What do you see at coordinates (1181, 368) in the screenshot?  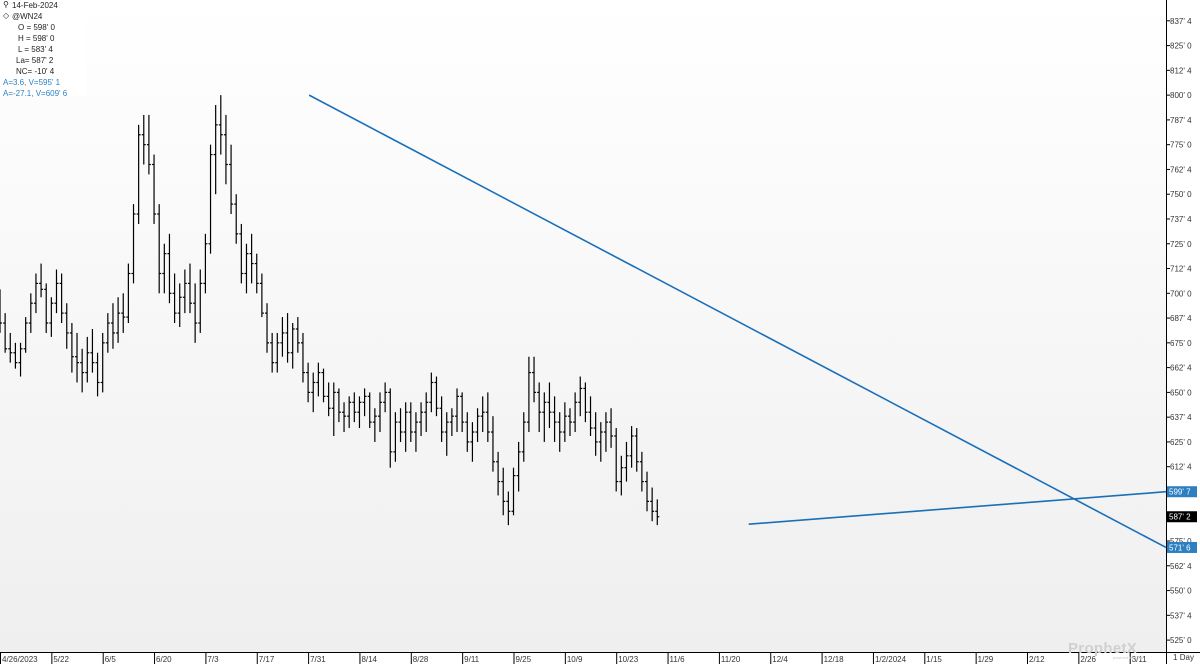 I see `price-tick-label: 662' 4` at bounding box center [1181, 368].